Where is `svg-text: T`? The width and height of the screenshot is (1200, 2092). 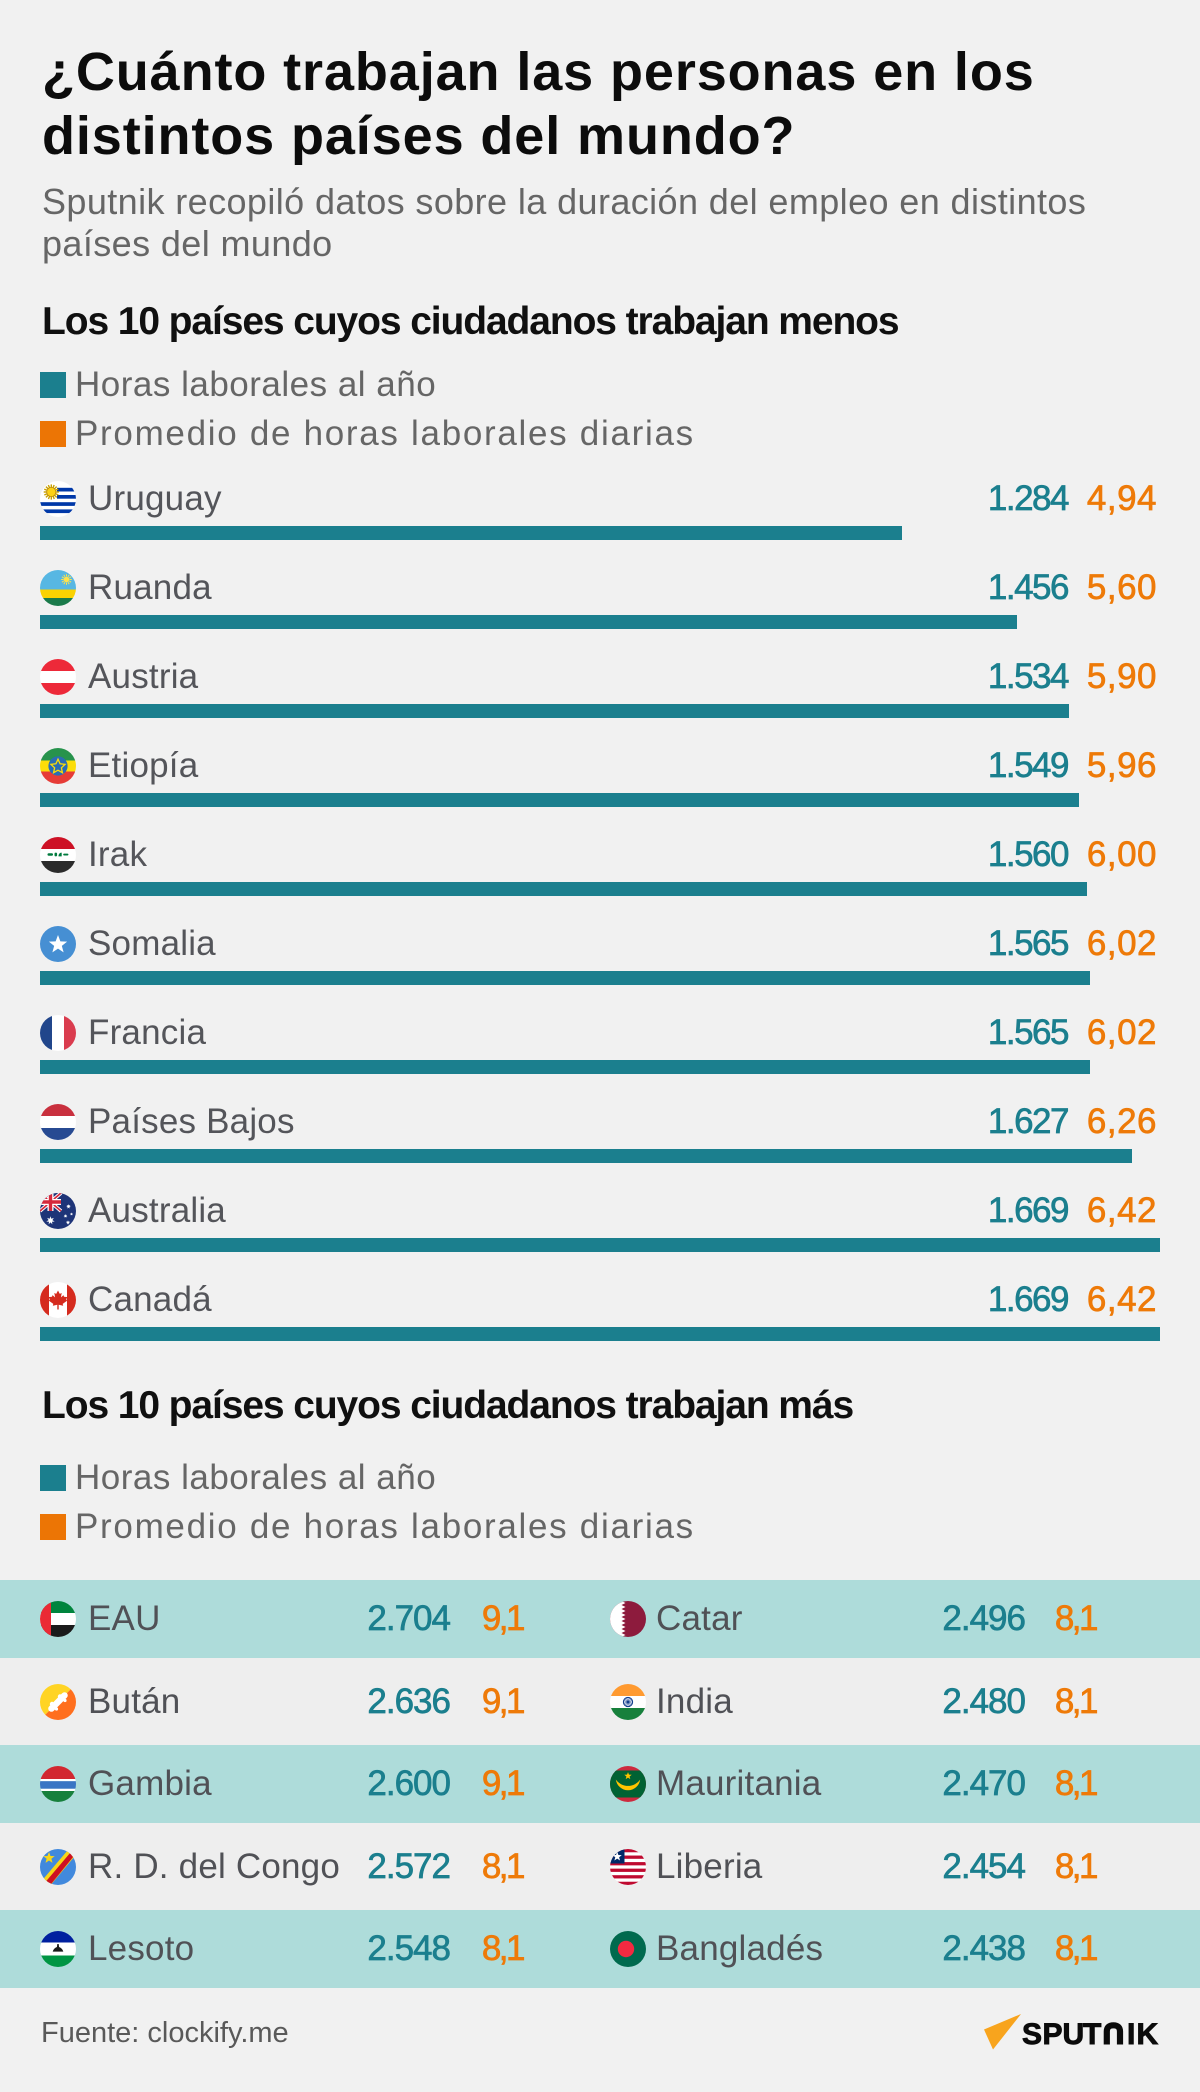 svg-text: T is located at coordinates (1092, 2034).